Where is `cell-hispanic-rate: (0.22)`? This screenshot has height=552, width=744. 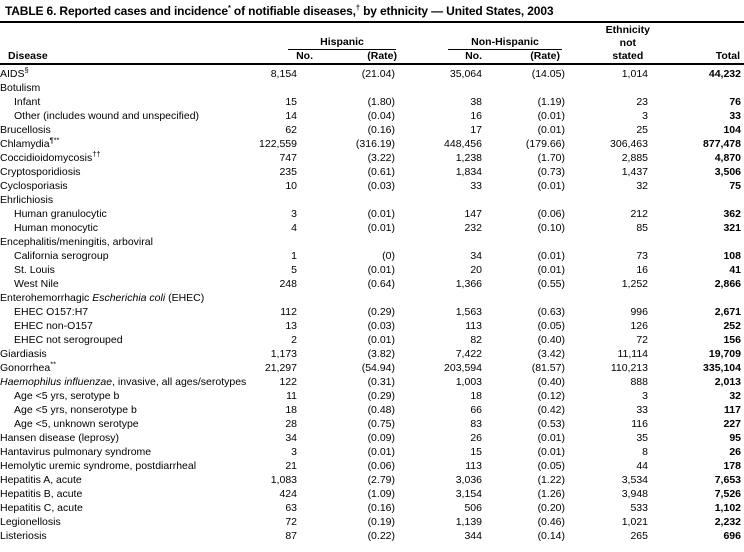
cell-hispanic-rate: (0.22) is located at coordinates (381, 536).